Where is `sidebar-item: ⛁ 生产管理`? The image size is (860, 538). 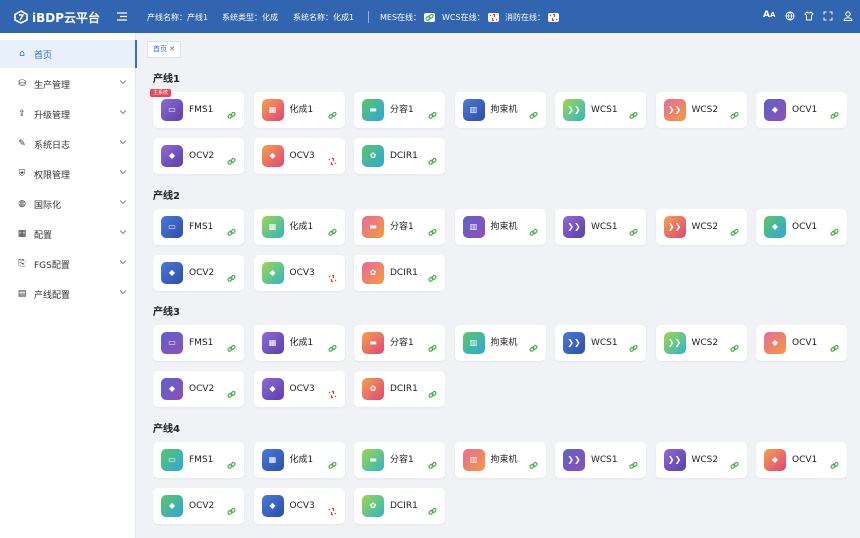 sidebar-item: ⛁ 生产管理 is located at coordinates (67, 84).